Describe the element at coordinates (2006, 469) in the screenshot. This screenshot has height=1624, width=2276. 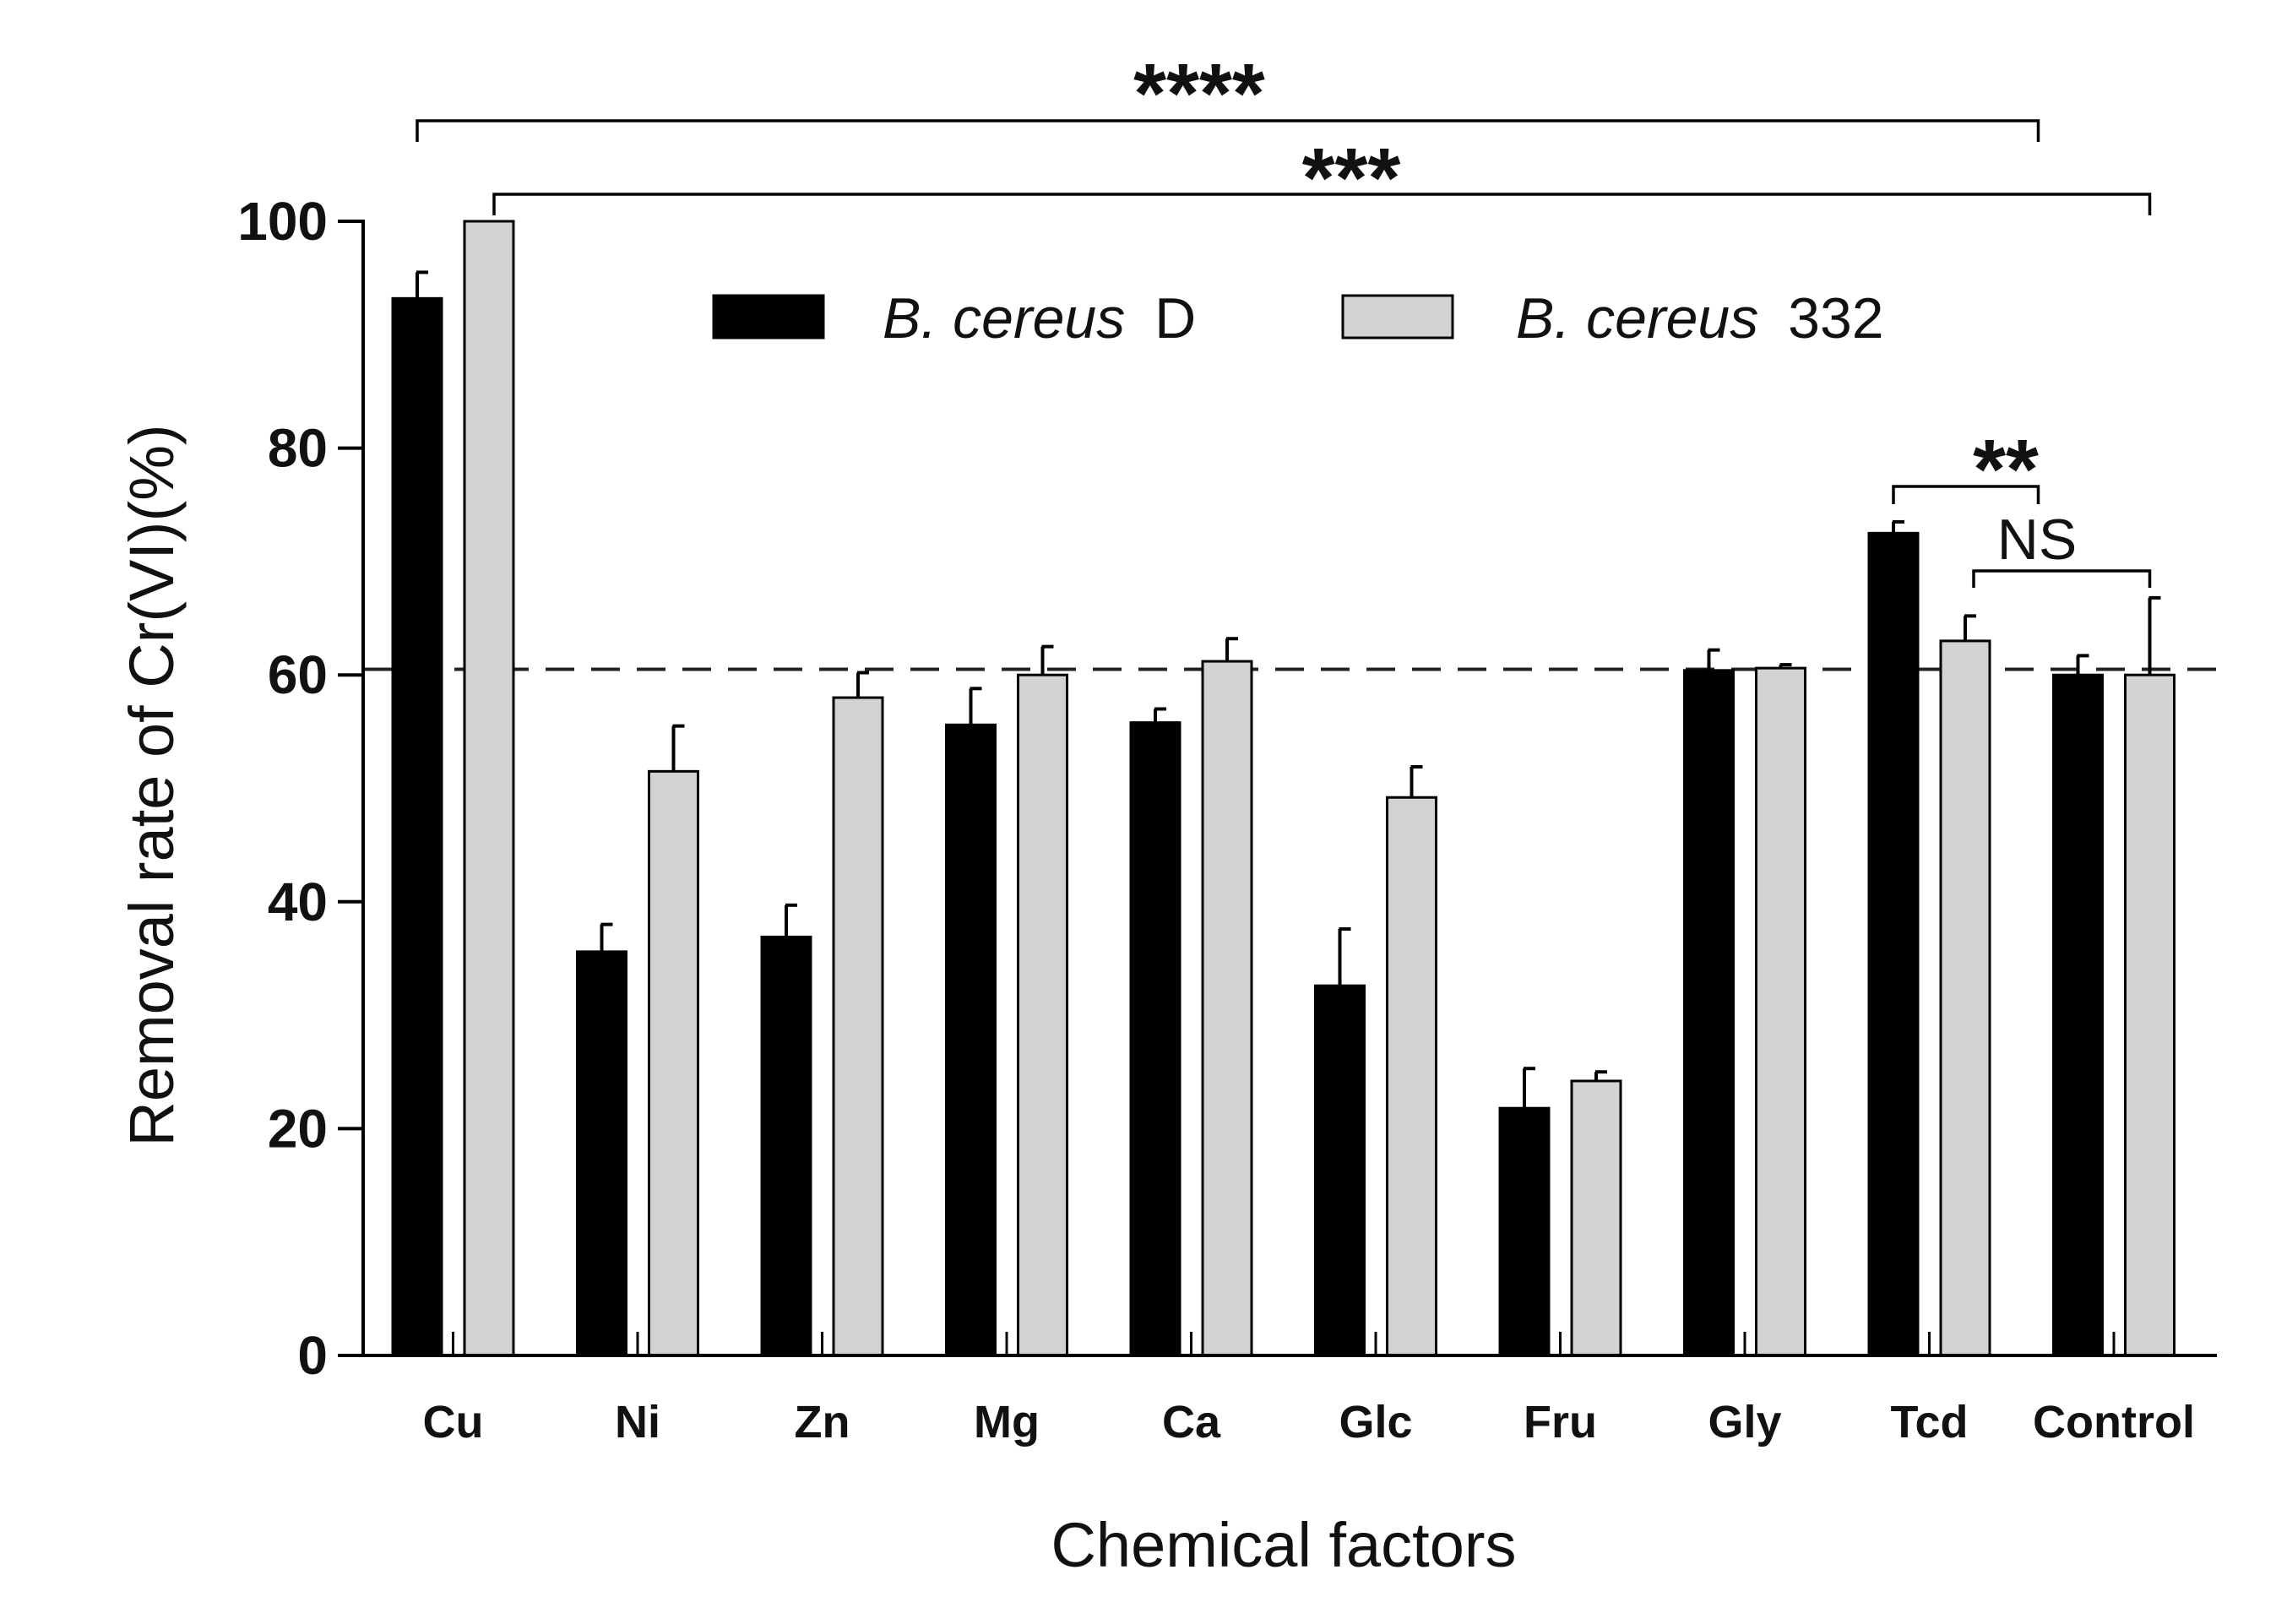
I see `significance-label-3: **` at that location.